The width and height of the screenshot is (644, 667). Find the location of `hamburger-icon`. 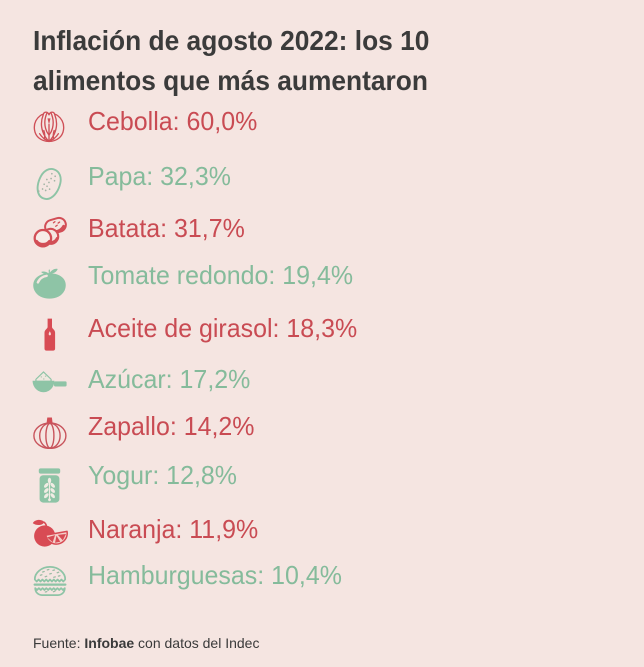

hamburger-icon is located at coordinates (49, 581).